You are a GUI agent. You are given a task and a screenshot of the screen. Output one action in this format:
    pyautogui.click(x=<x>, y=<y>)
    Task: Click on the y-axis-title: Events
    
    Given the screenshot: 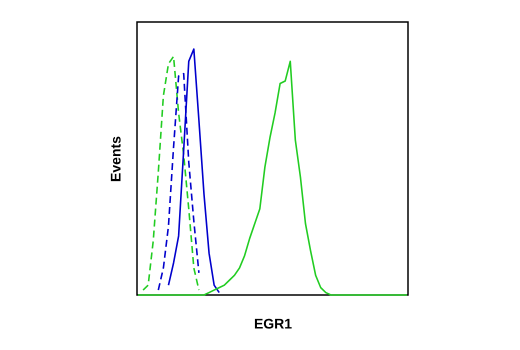 What is the action you would take?
    pyautogui.click(x=116, y=159)
    